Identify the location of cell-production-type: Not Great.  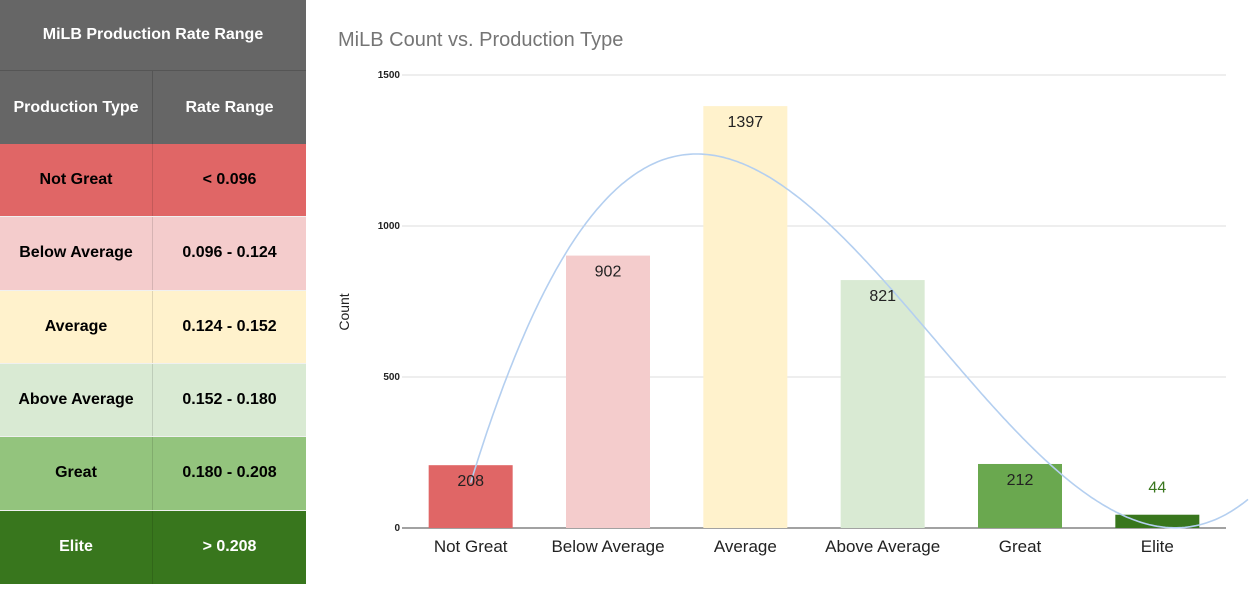
(76, 180).